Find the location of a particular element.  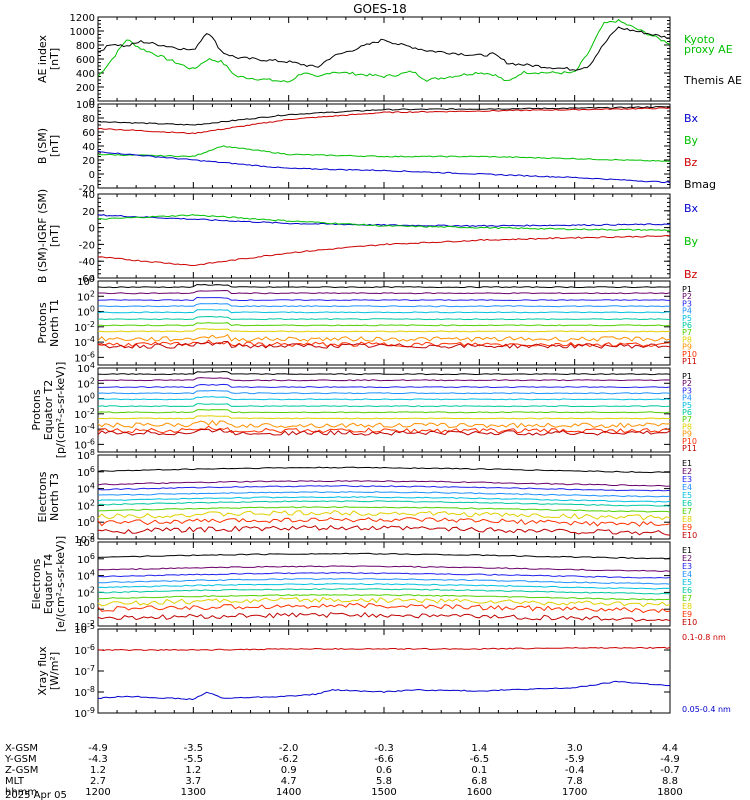

y-axis-label: Equator T4 is located at coordinates (48, 584).